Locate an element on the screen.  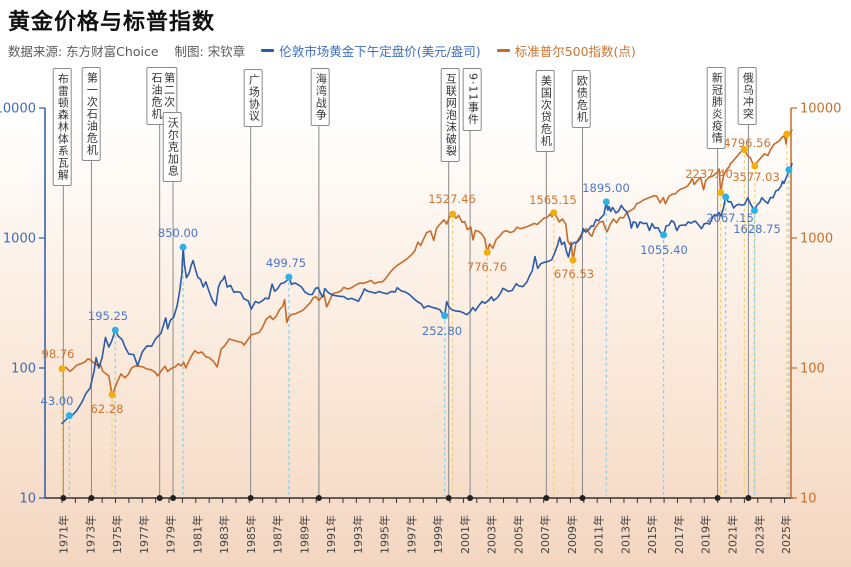
event-label-text: 欧债危机 is located at coordinates (582, 99).